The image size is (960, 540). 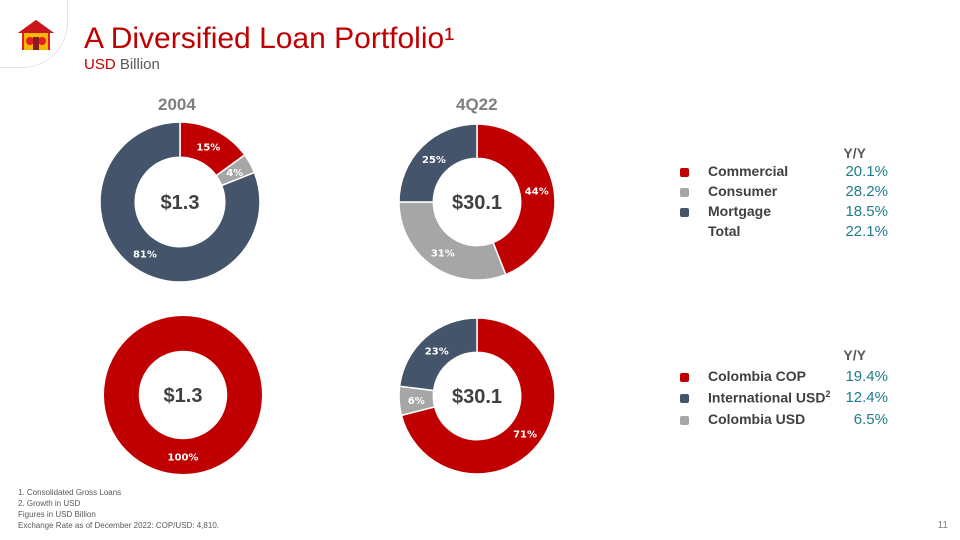 I want to click on donut-slice-international-usd, so click(x=438, y=354).